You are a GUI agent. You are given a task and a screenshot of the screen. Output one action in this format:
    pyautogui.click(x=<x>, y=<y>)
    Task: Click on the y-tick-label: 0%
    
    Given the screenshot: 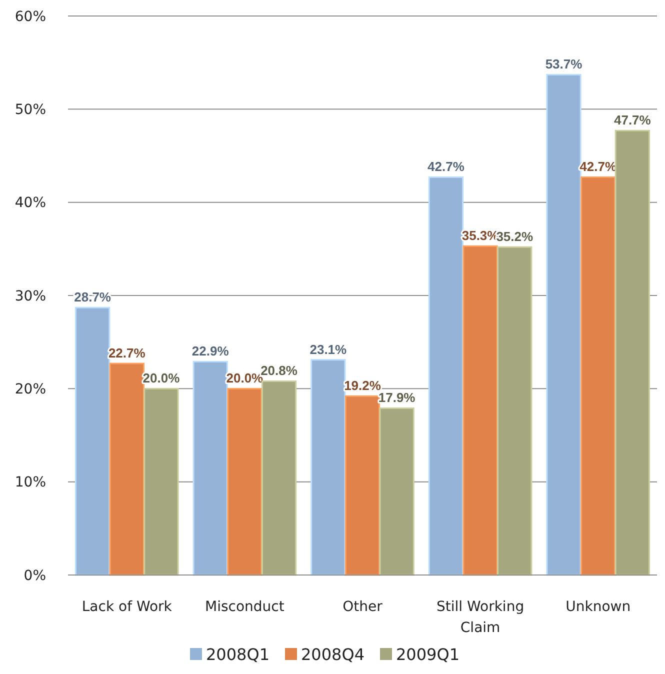 What is the action you would take?
    pyautogui.click(x=35, y=576)
    